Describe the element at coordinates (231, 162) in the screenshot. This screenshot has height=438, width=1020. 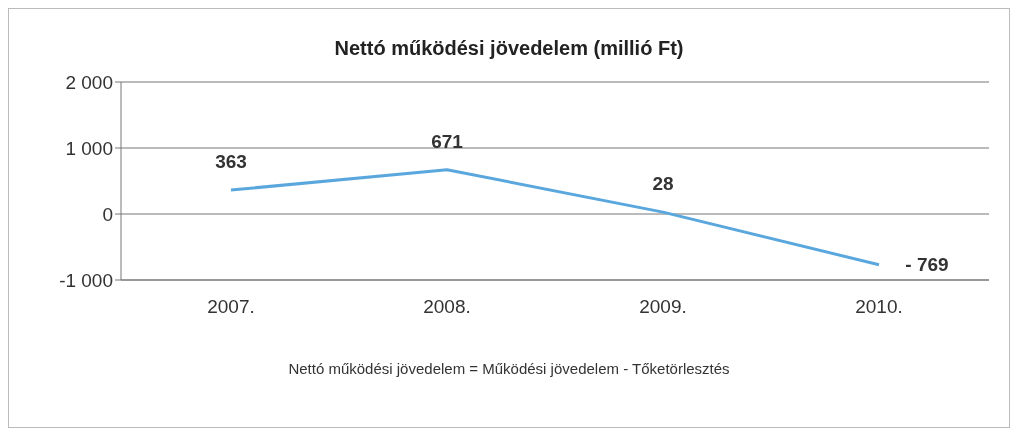
I see `data-label: 363` at that location.